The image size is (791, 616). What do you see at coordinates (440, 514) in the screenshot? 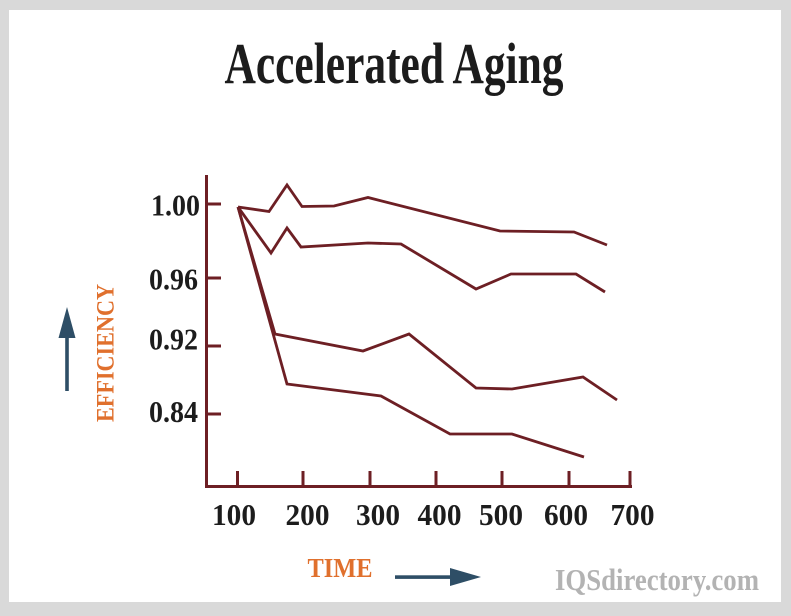
I see `svg-text: 400` at bounding box center [440, 514].